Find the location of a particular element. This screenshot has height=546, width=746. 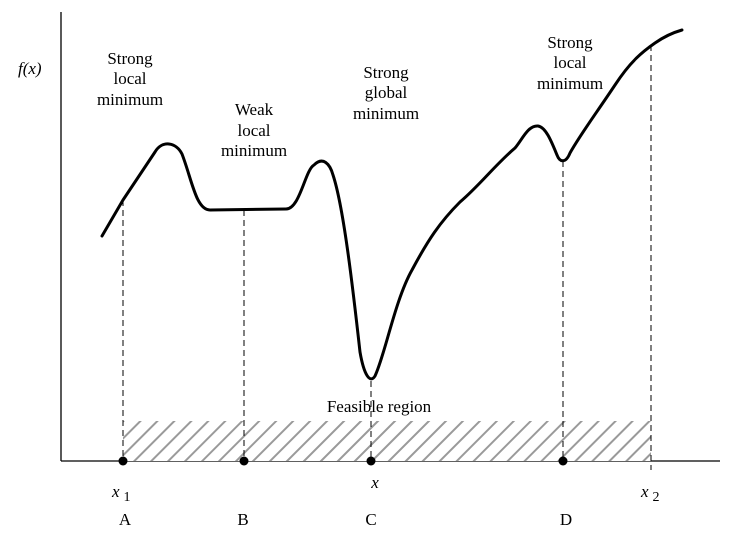

svg-text: Weak is located at coordinates (254, 109).